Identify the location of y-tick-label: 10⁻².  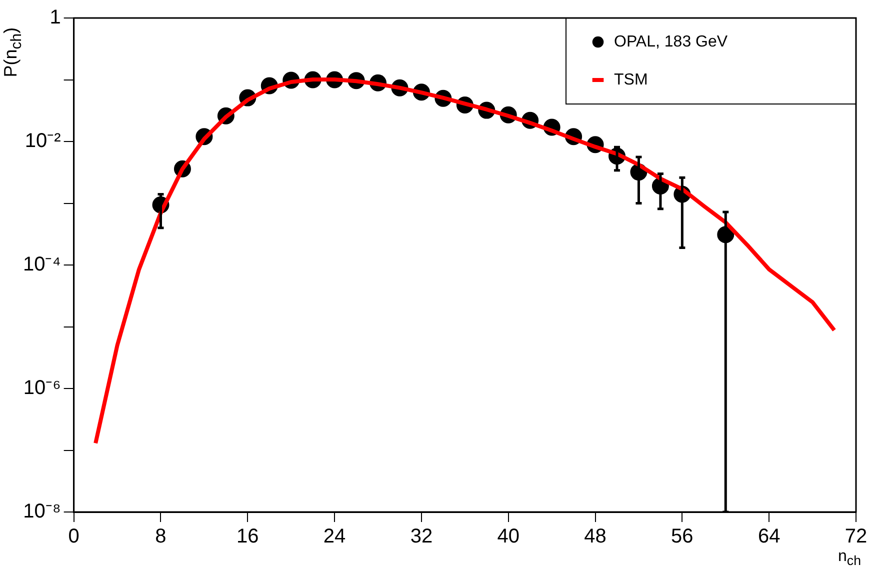
(43, 141).